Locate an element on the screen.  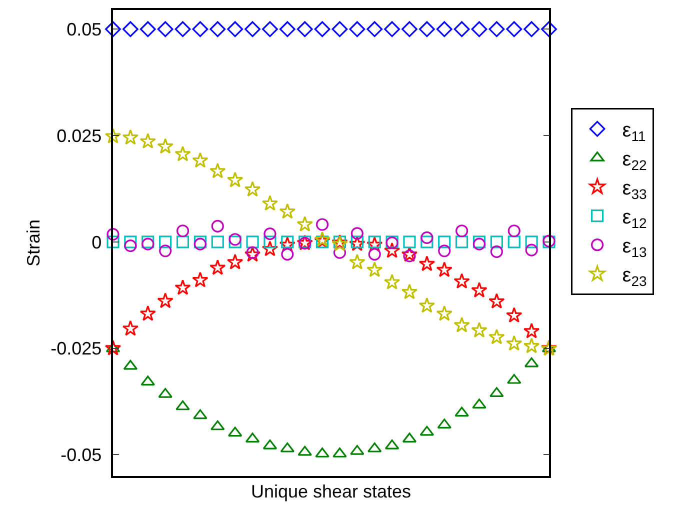
legend-label: ε$_{33}$ is located at coordinates (635, 190).